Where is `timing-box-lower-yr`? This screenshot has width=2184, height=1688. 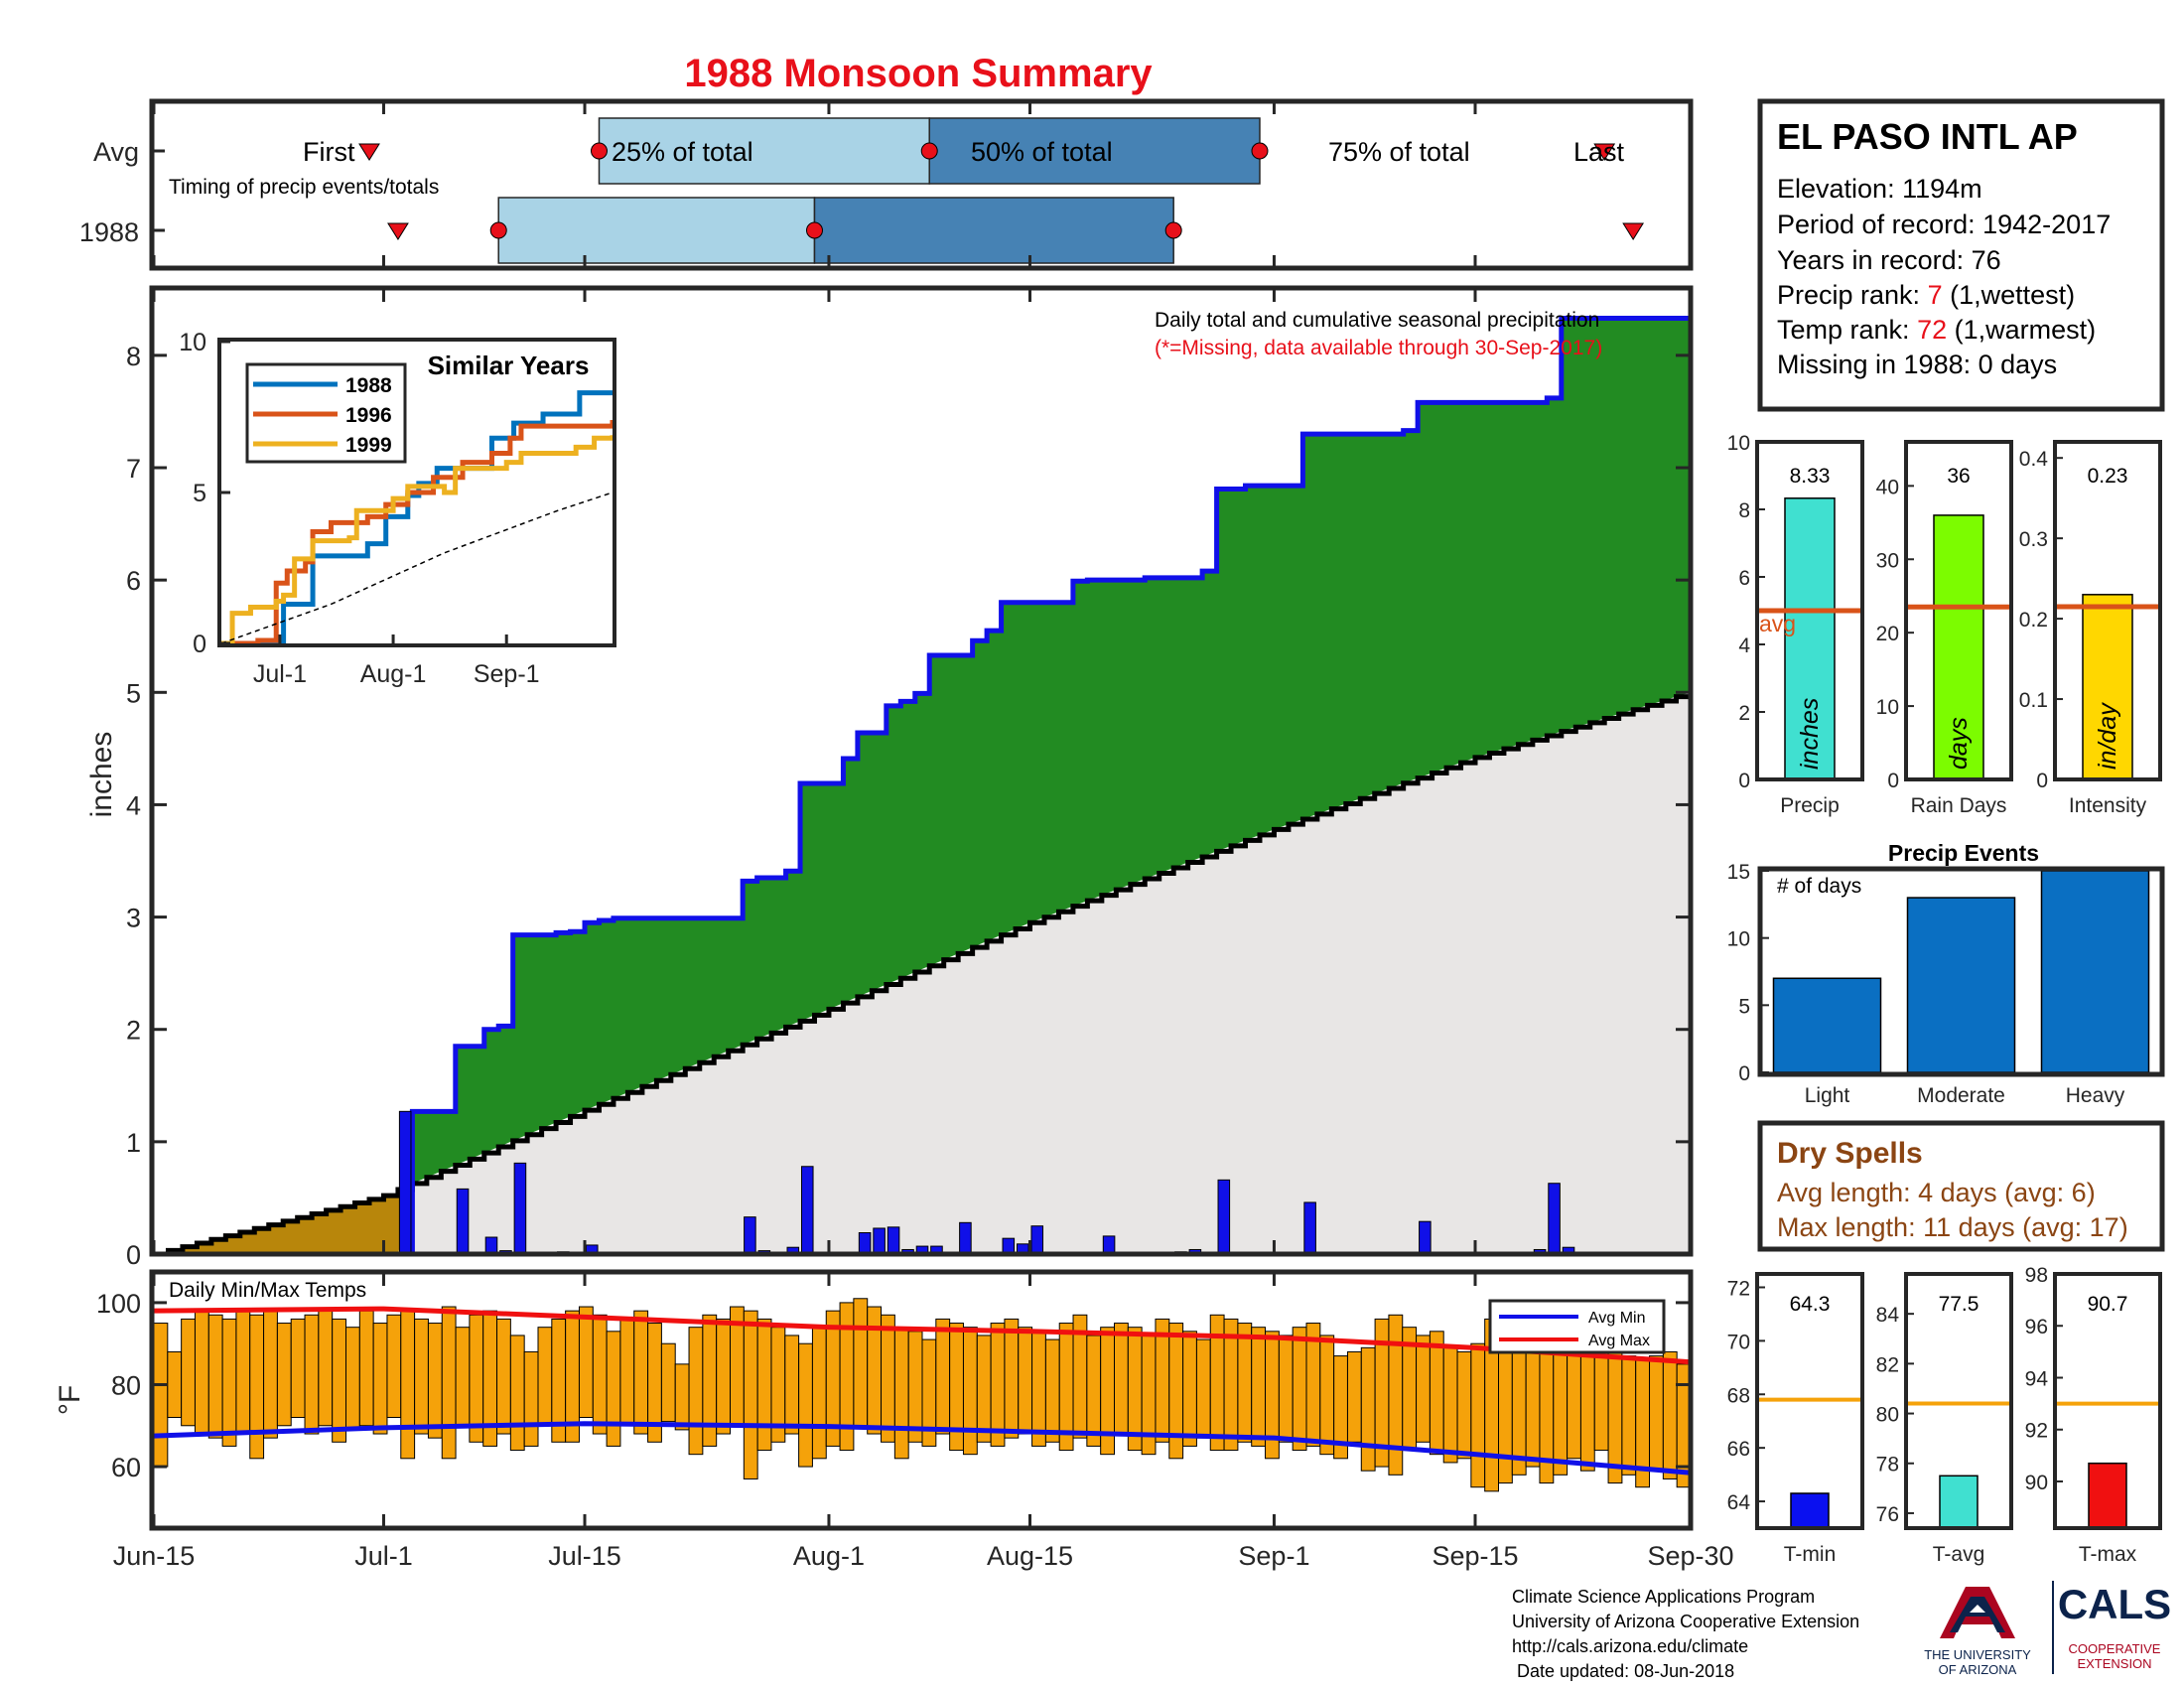
timing-box-lower-yr is located at coordinates (656, 230).